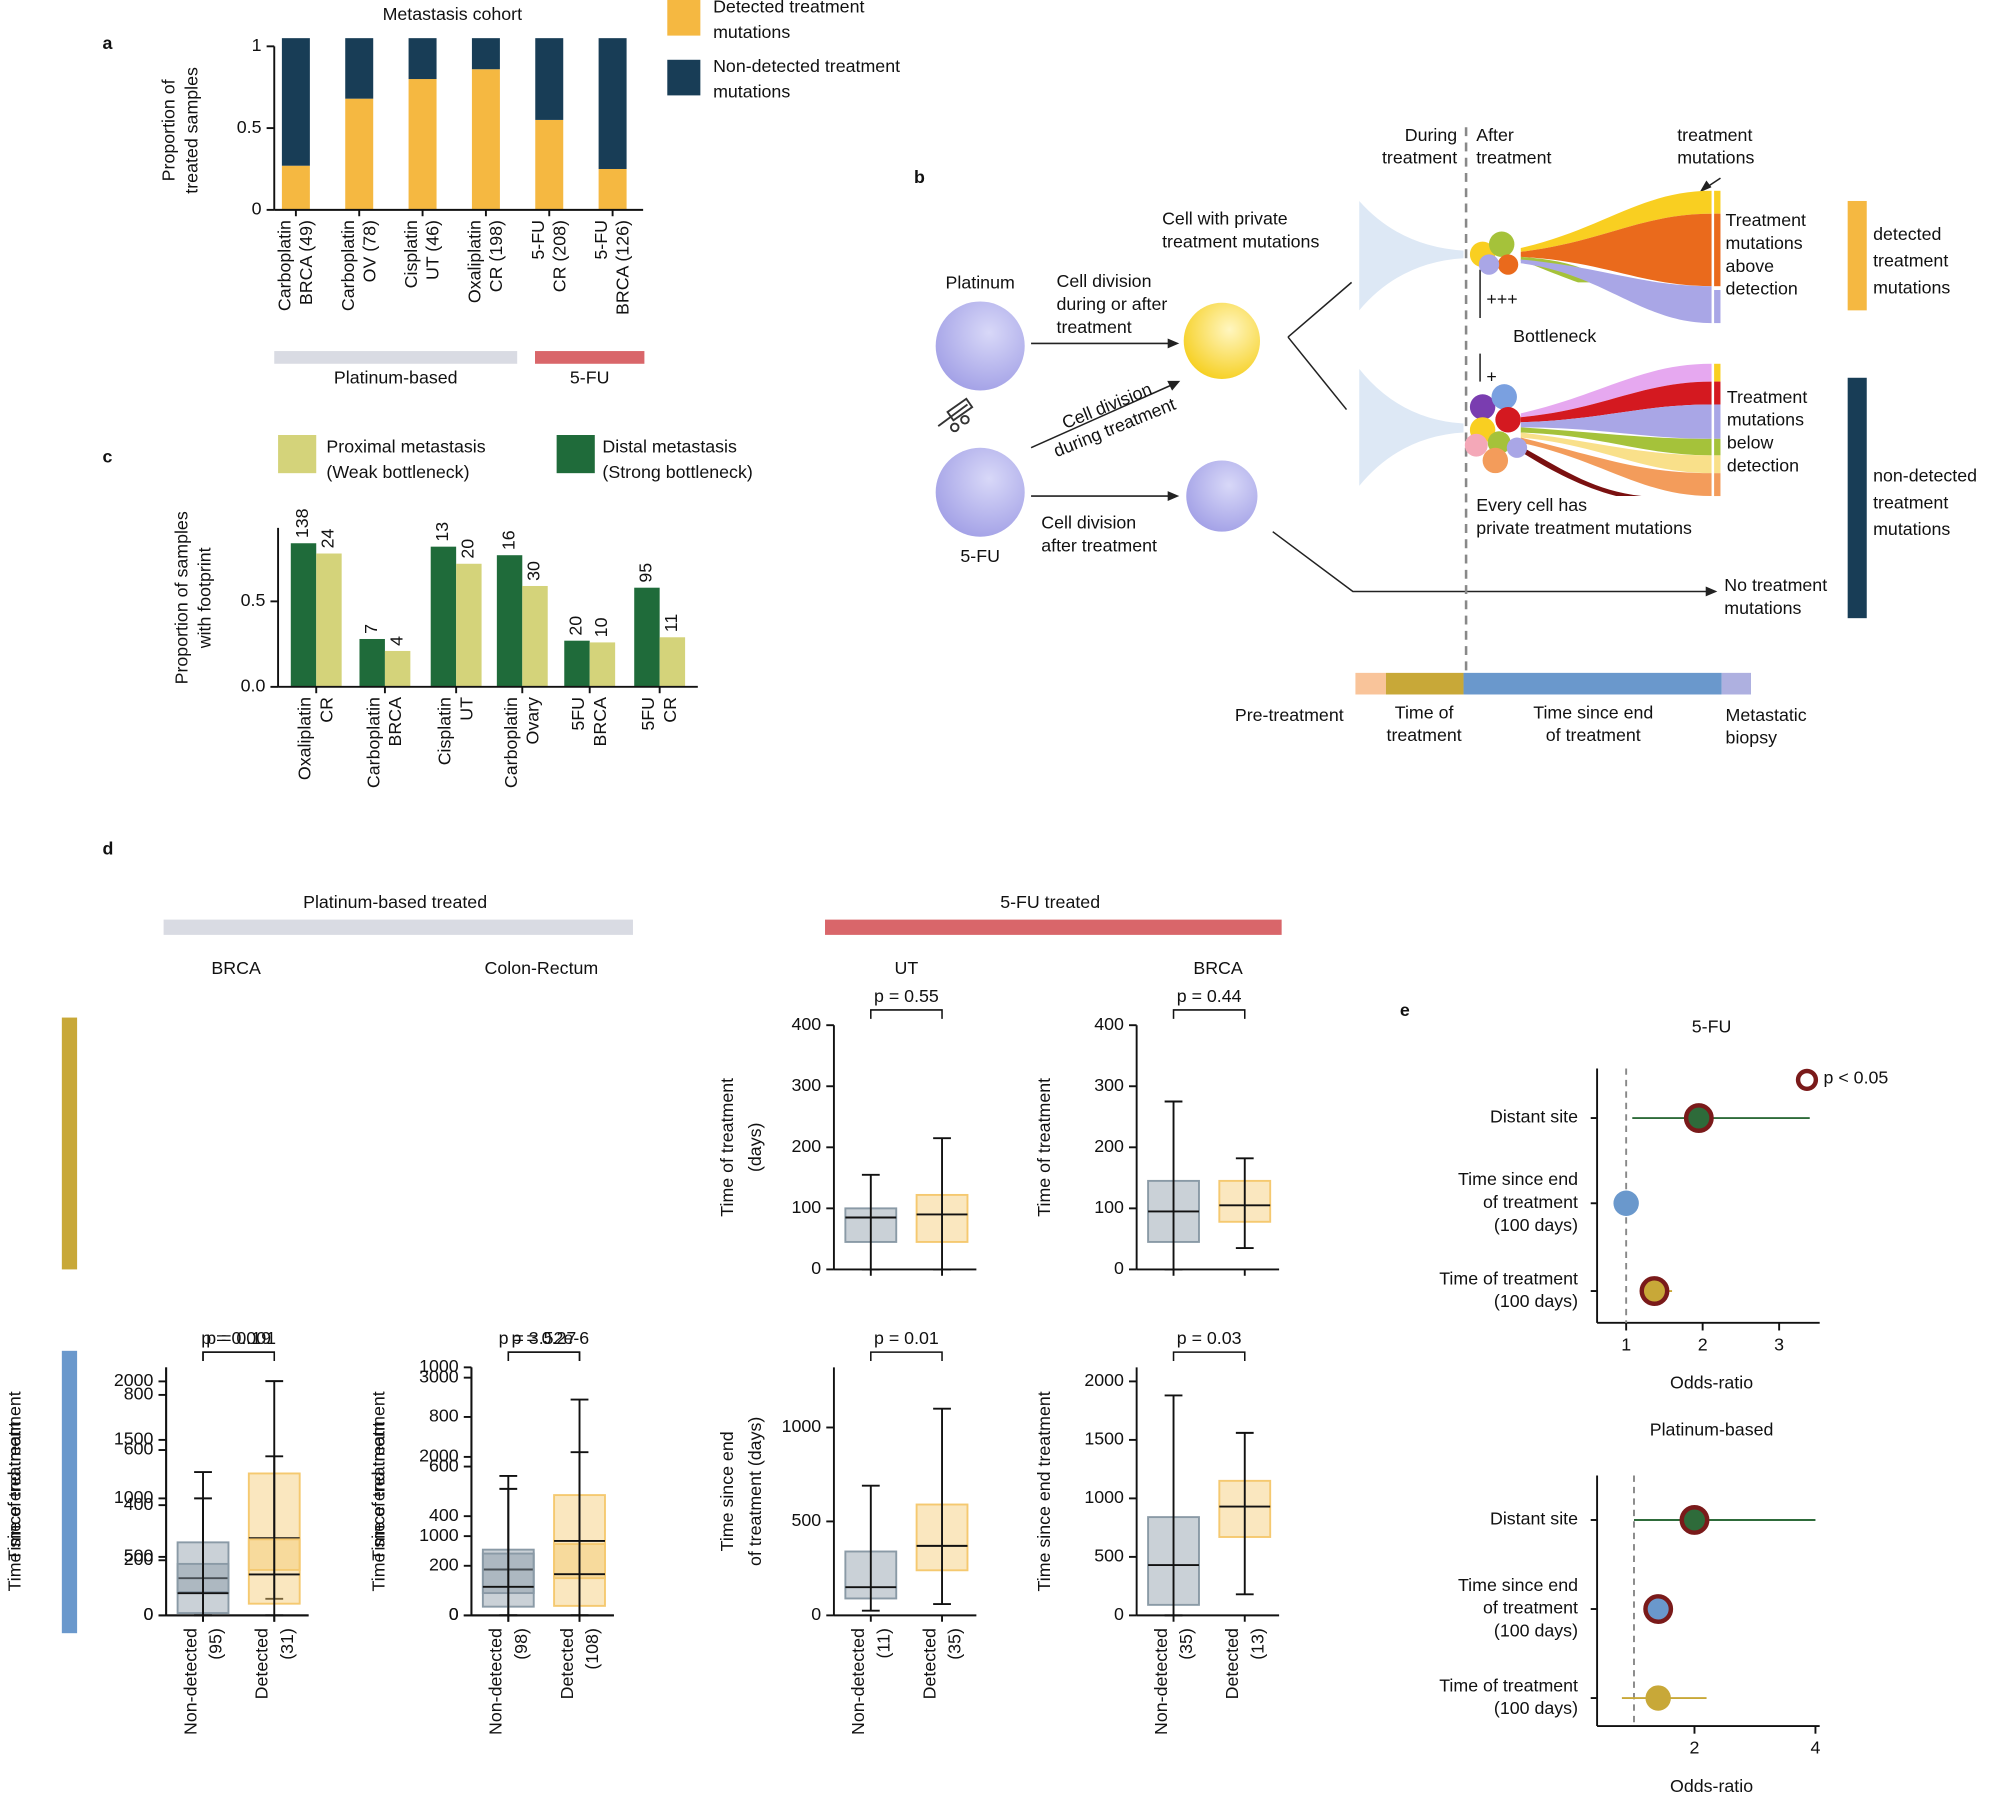 Image resolution: width=1996 pixels, height=1796 pixels. What do you see at coordinates (806, 66) in the screenshot?
I see `legend-label: Non-detected treatment` at bounding box center [806, 66].